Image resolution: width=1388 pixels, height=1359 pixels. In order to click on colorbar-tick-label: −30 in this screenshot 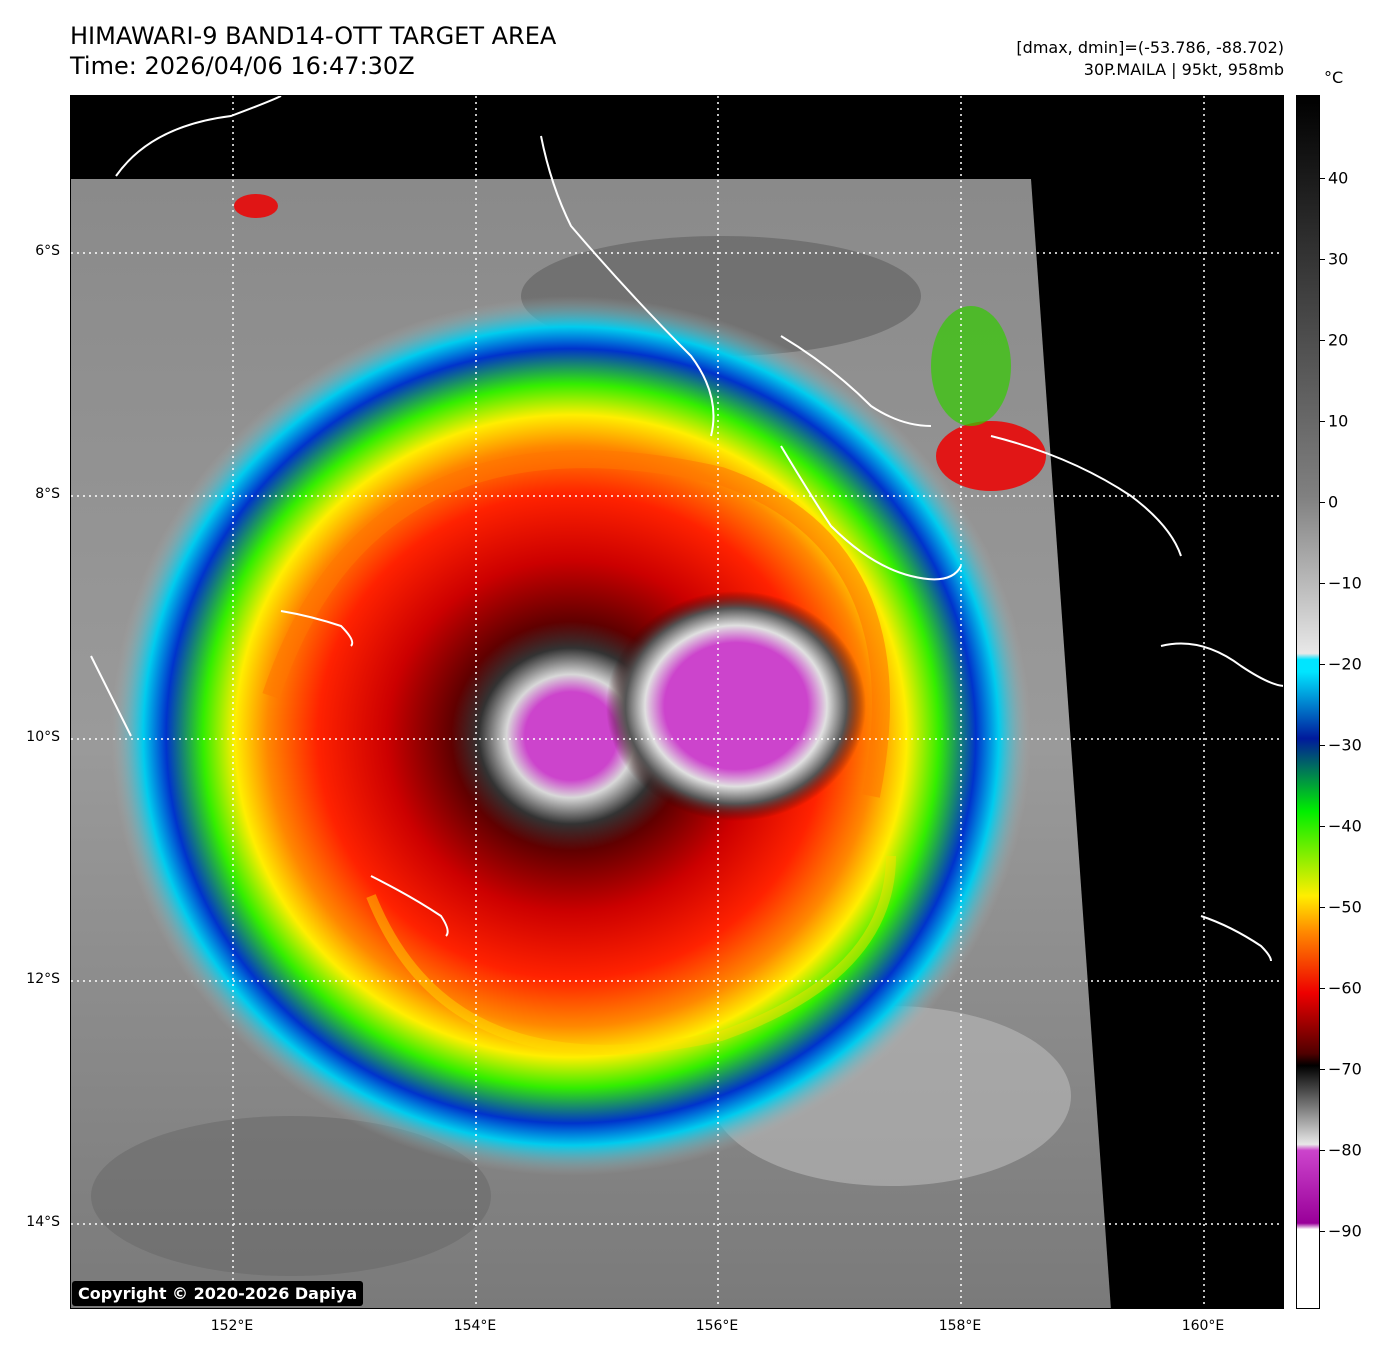, I will do `click(1345, 745)`.